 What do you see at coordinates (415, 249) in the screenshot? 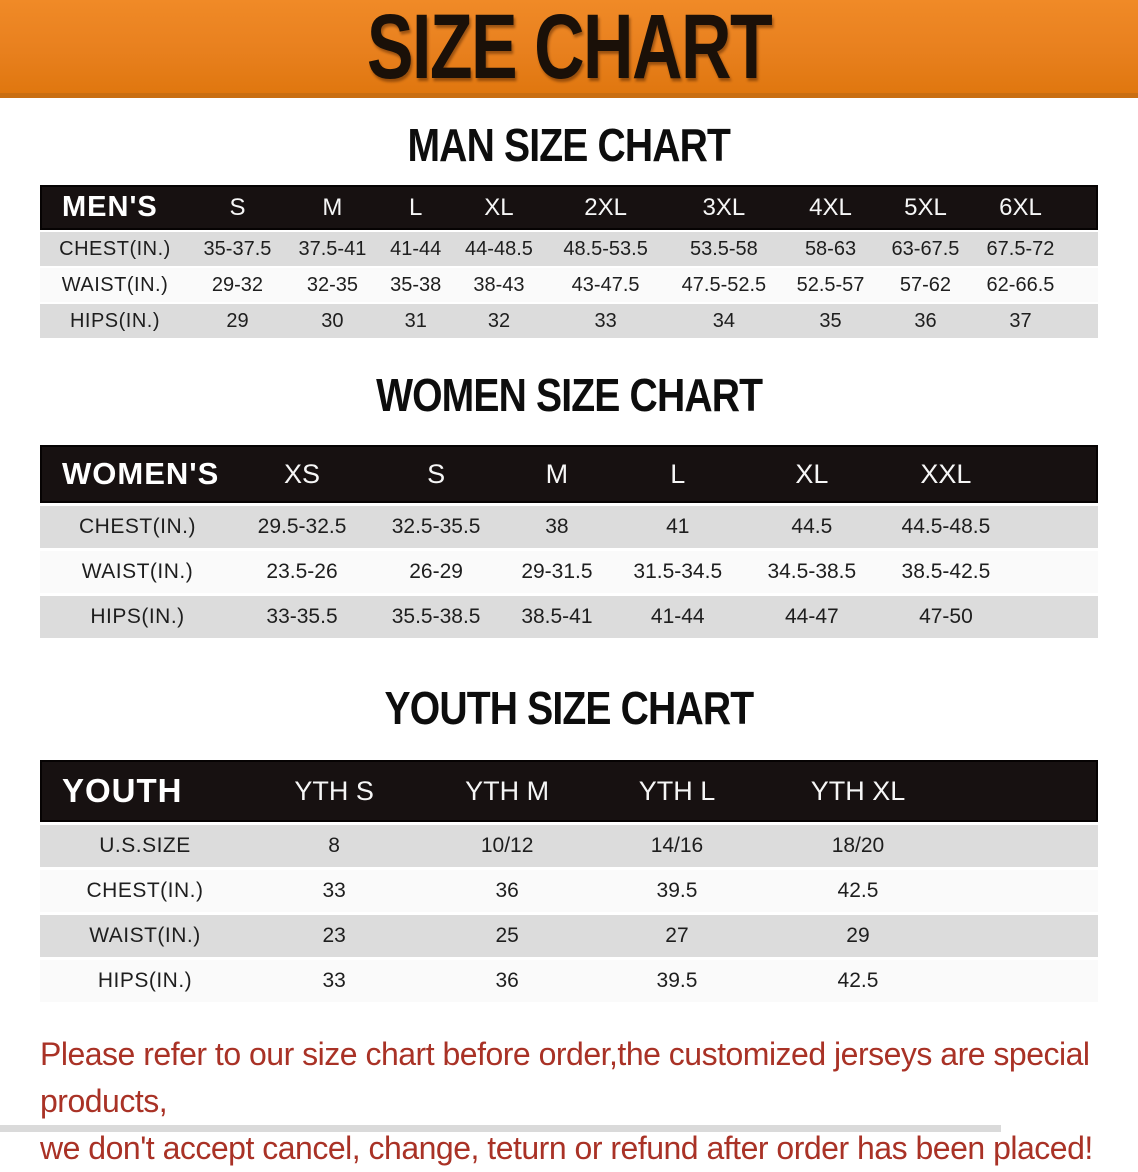
I see `men-size-value-cell: 41-44` at bounding box center [415, 249].